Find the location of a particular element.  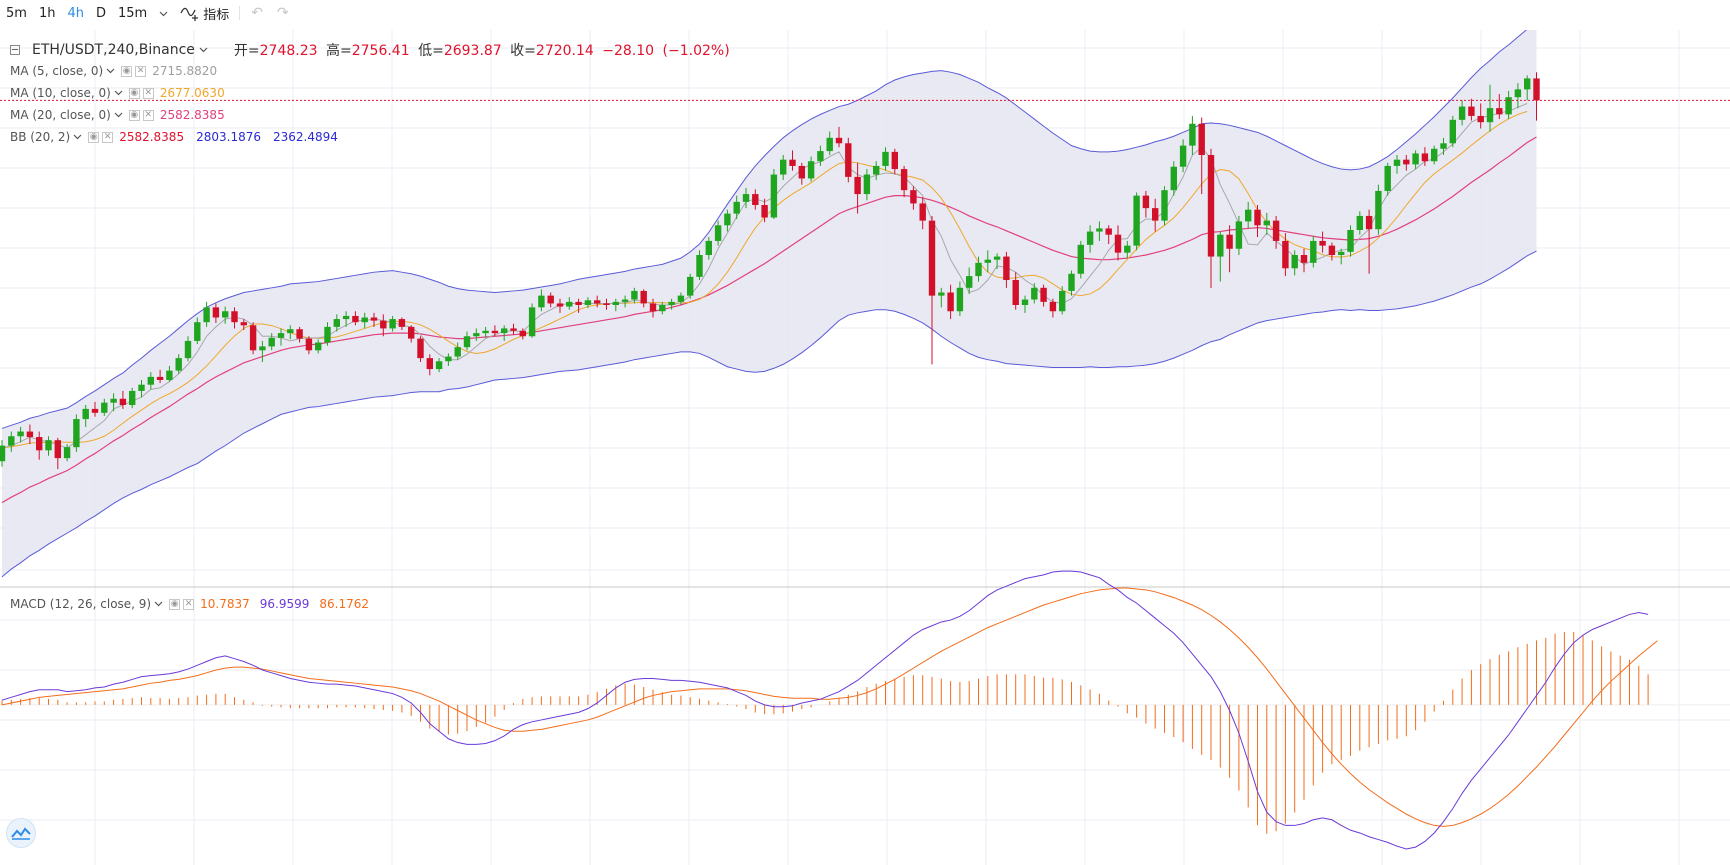

bb-label: BB (20, 2) is located at coordinates (40, 137).